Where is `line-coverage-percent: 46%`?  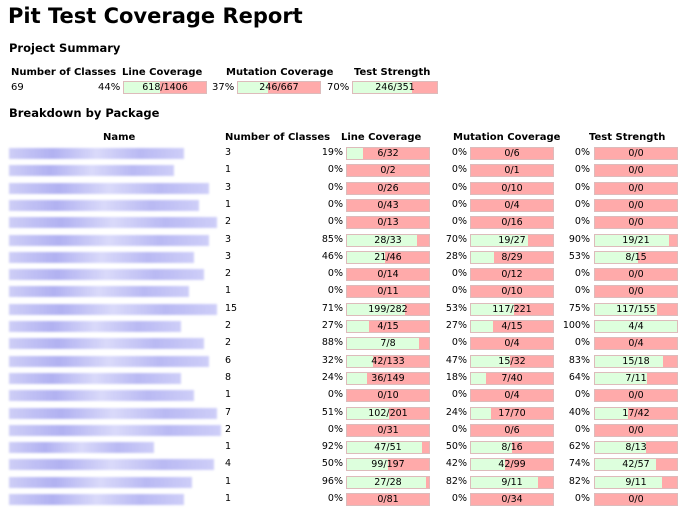
line-coverage-percent: 46% is located at coordinates (332, 256).